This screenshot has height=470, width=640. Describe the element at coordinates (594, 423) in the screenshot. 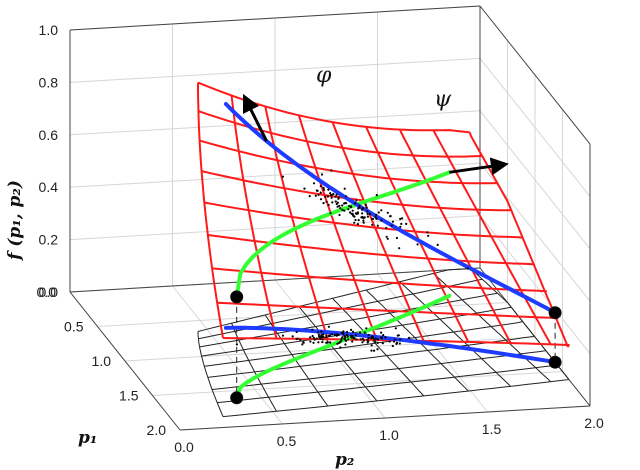

I see `x-tick-label: 2.0` at that location.